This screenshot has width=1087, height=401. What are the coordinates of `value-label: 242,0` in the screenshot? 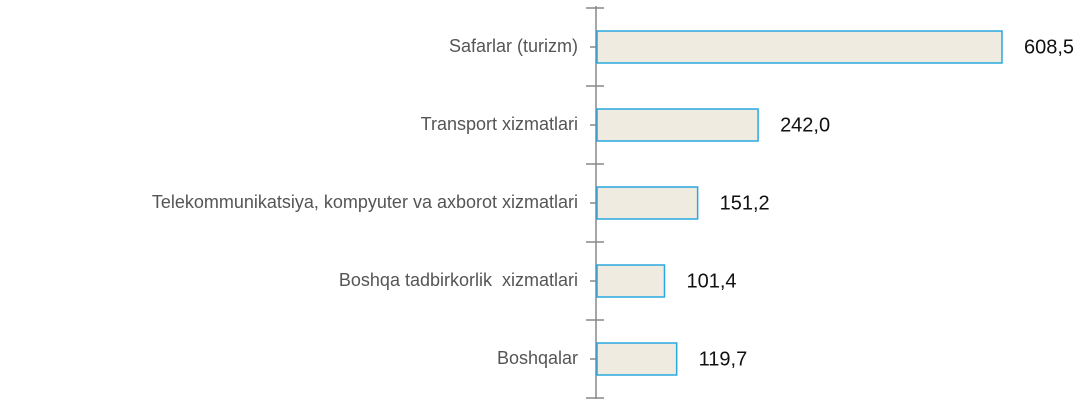 It's located at (805, 125).